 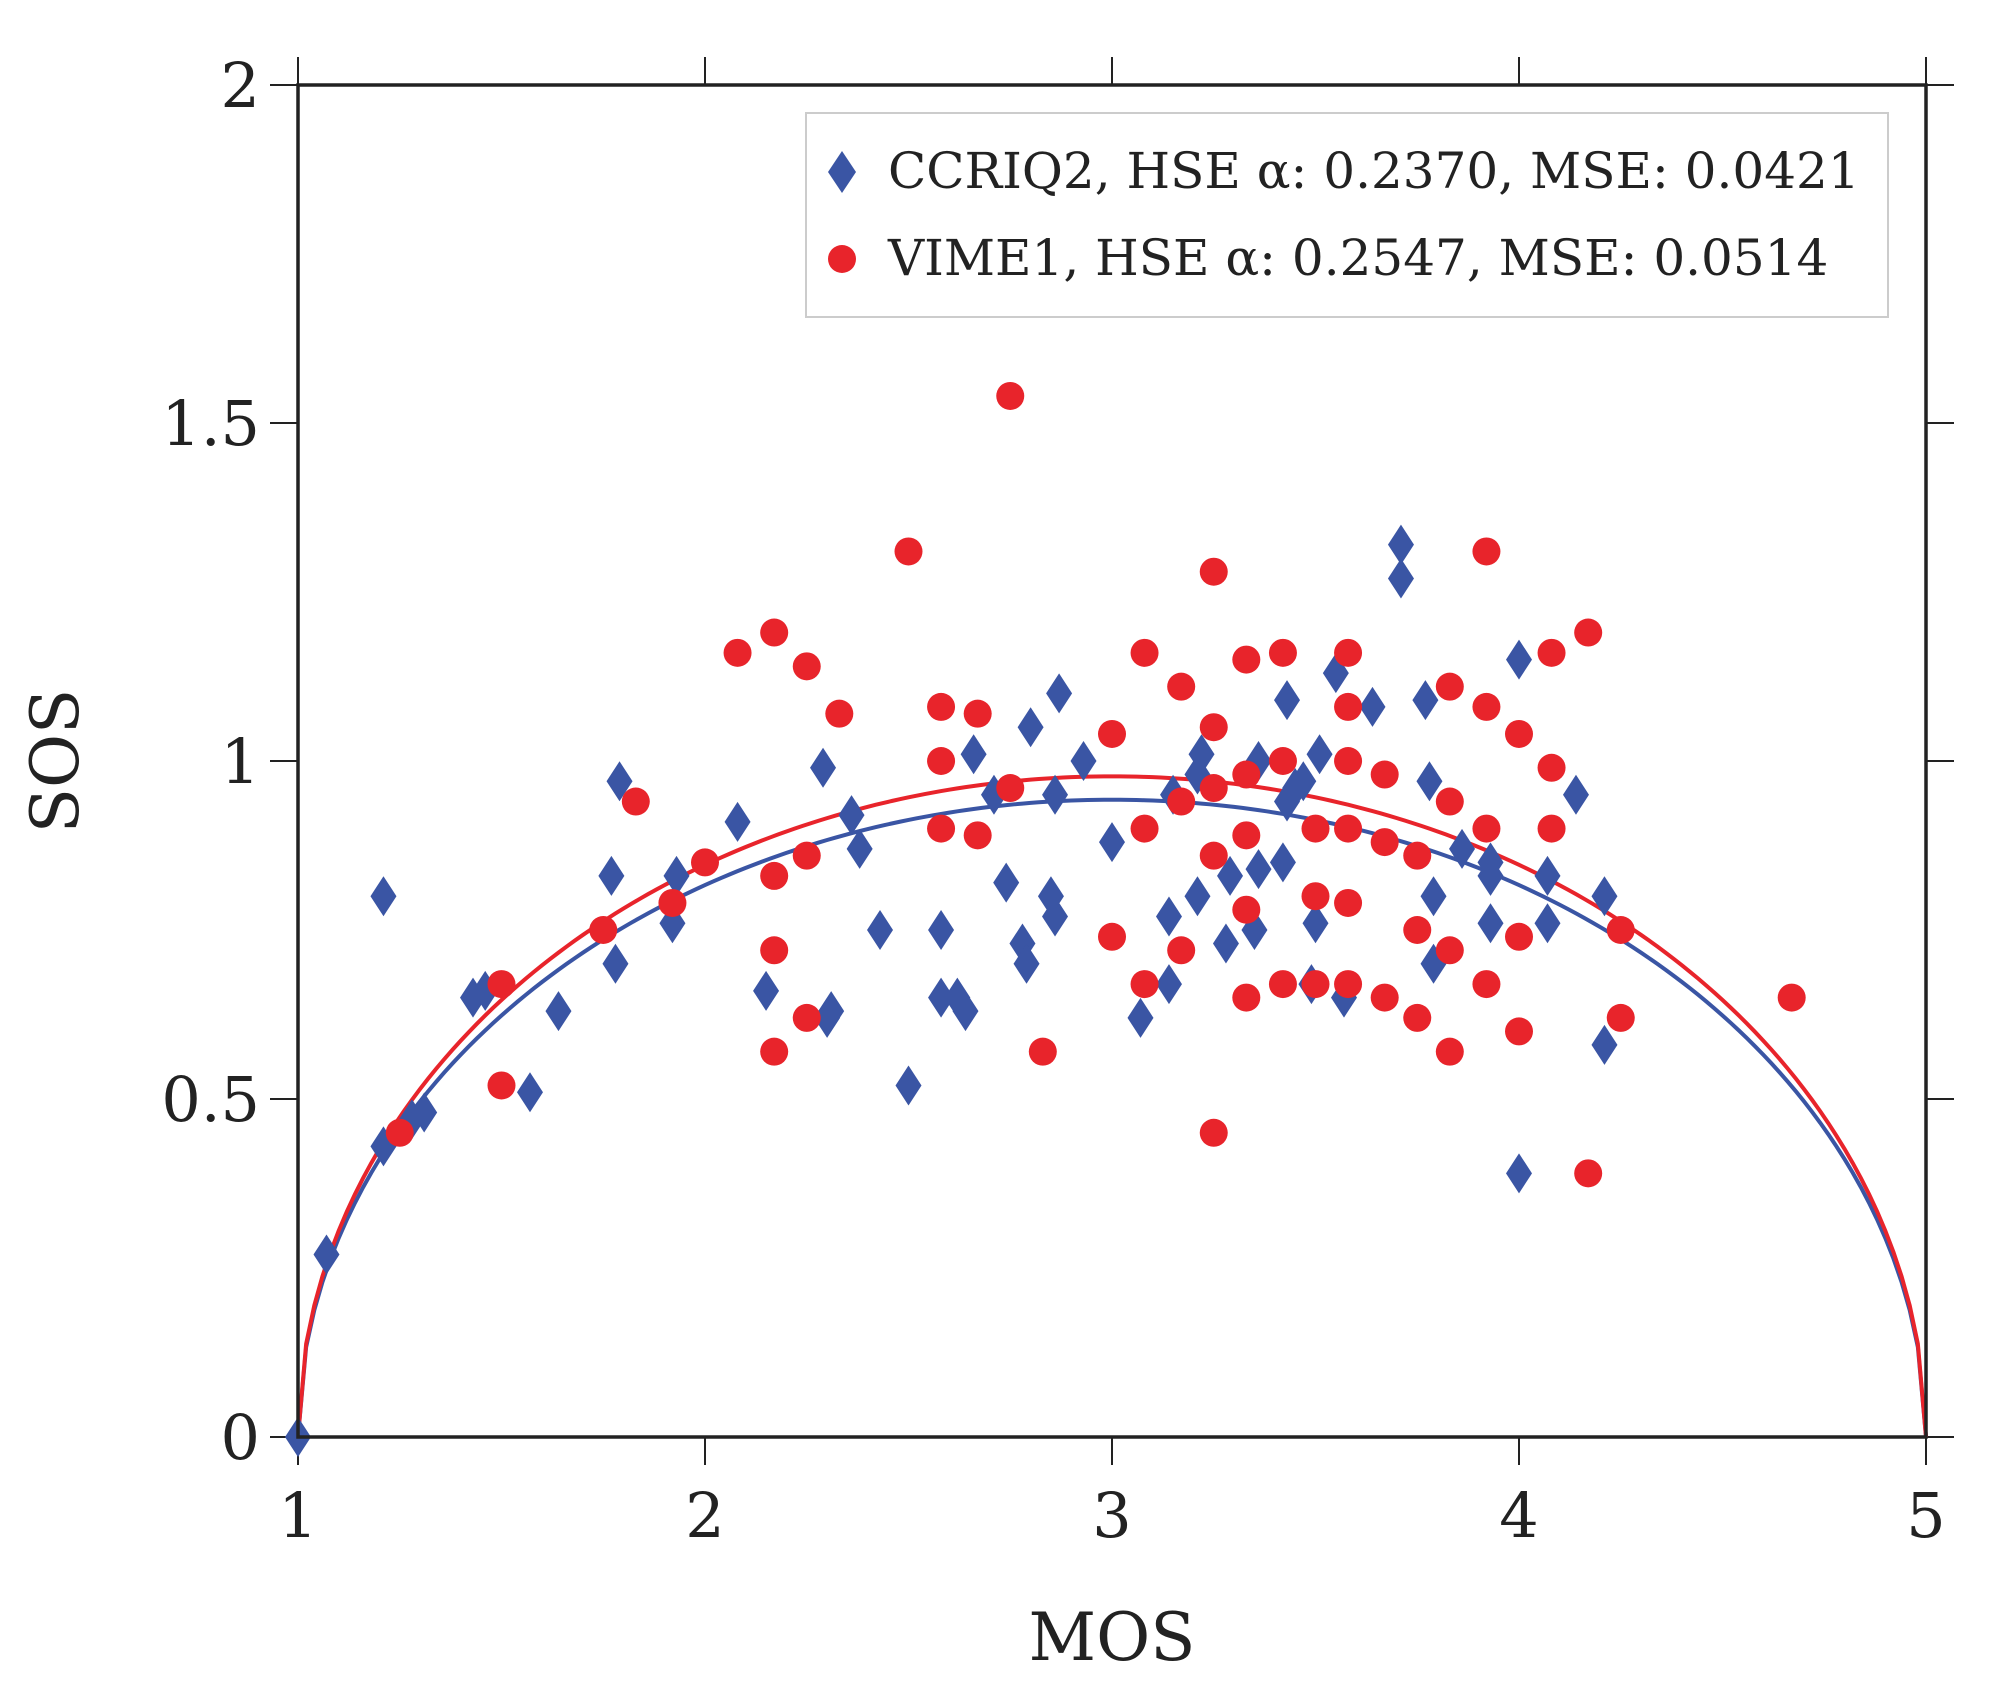 I want to click on y-tick-label: 1, so click(x=240, y=761).